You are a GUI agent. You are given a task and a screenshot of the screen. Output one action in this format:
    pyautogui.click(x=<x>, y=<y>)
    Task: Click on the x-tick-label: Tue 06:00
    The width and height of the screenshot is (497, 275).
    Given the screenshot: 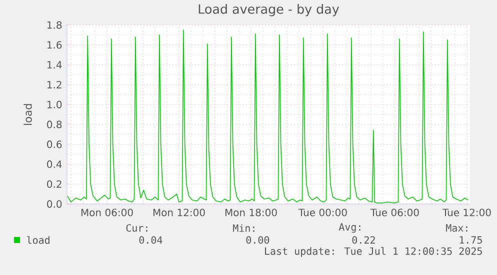 What is the action you would take?
    pyautogui.click(x=394, y=212)
    